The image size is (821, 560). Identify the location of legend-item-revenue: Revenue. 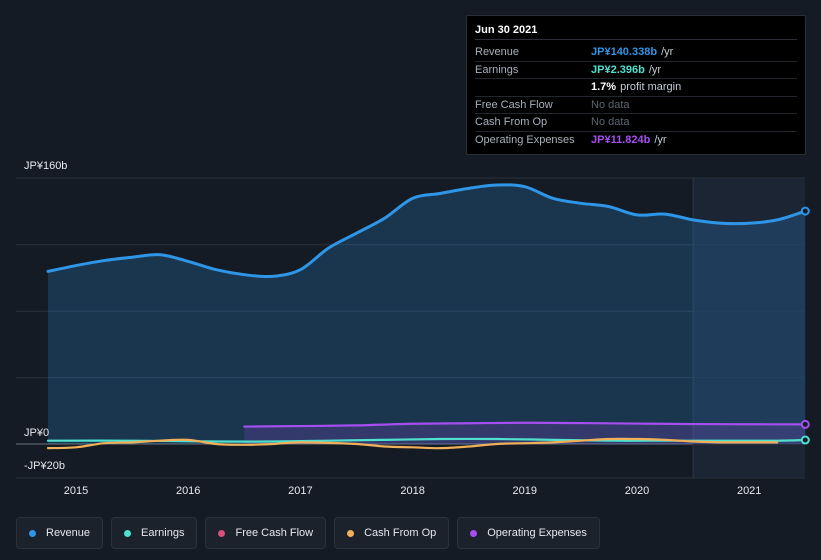
(60, 533).